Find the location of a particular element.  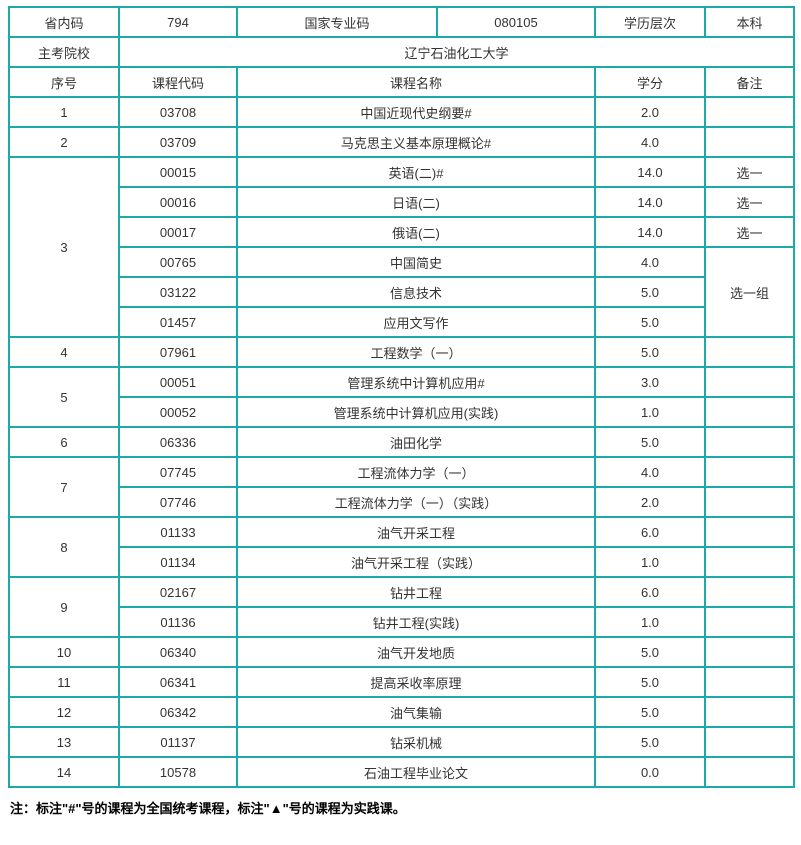

table-row: 7 07745 工程流体力学（一） 4.0 is located at coordinates (401, 487).